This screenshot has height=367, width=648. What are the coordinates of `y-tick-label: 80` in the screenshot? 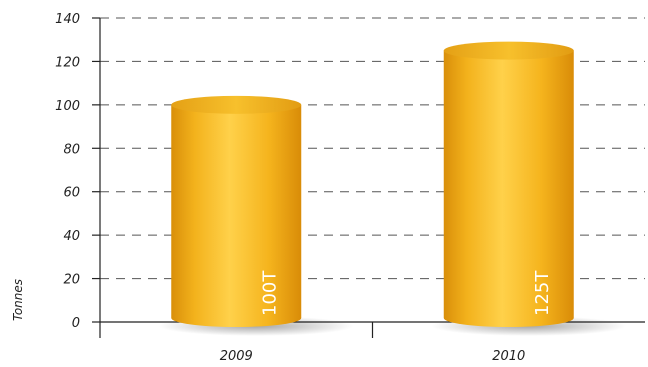 It's located at (71, 149).